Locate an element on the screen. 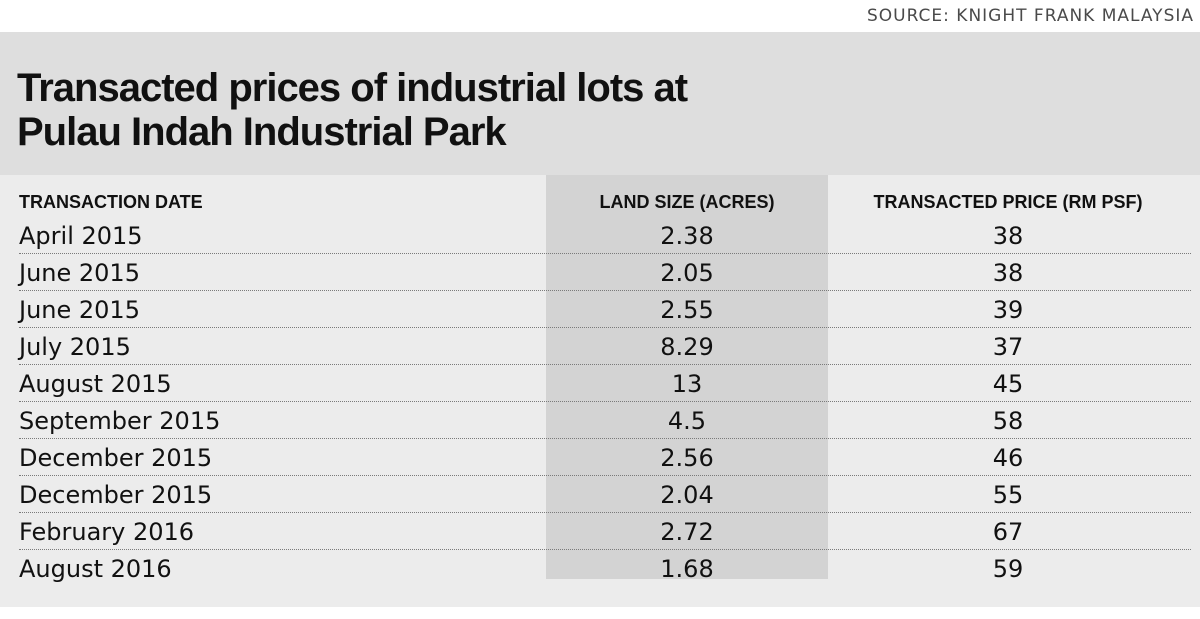 The height and width of the screenshot is (619, 1200). land-size-cell: 1.68 is located at coordinates (687, 569).